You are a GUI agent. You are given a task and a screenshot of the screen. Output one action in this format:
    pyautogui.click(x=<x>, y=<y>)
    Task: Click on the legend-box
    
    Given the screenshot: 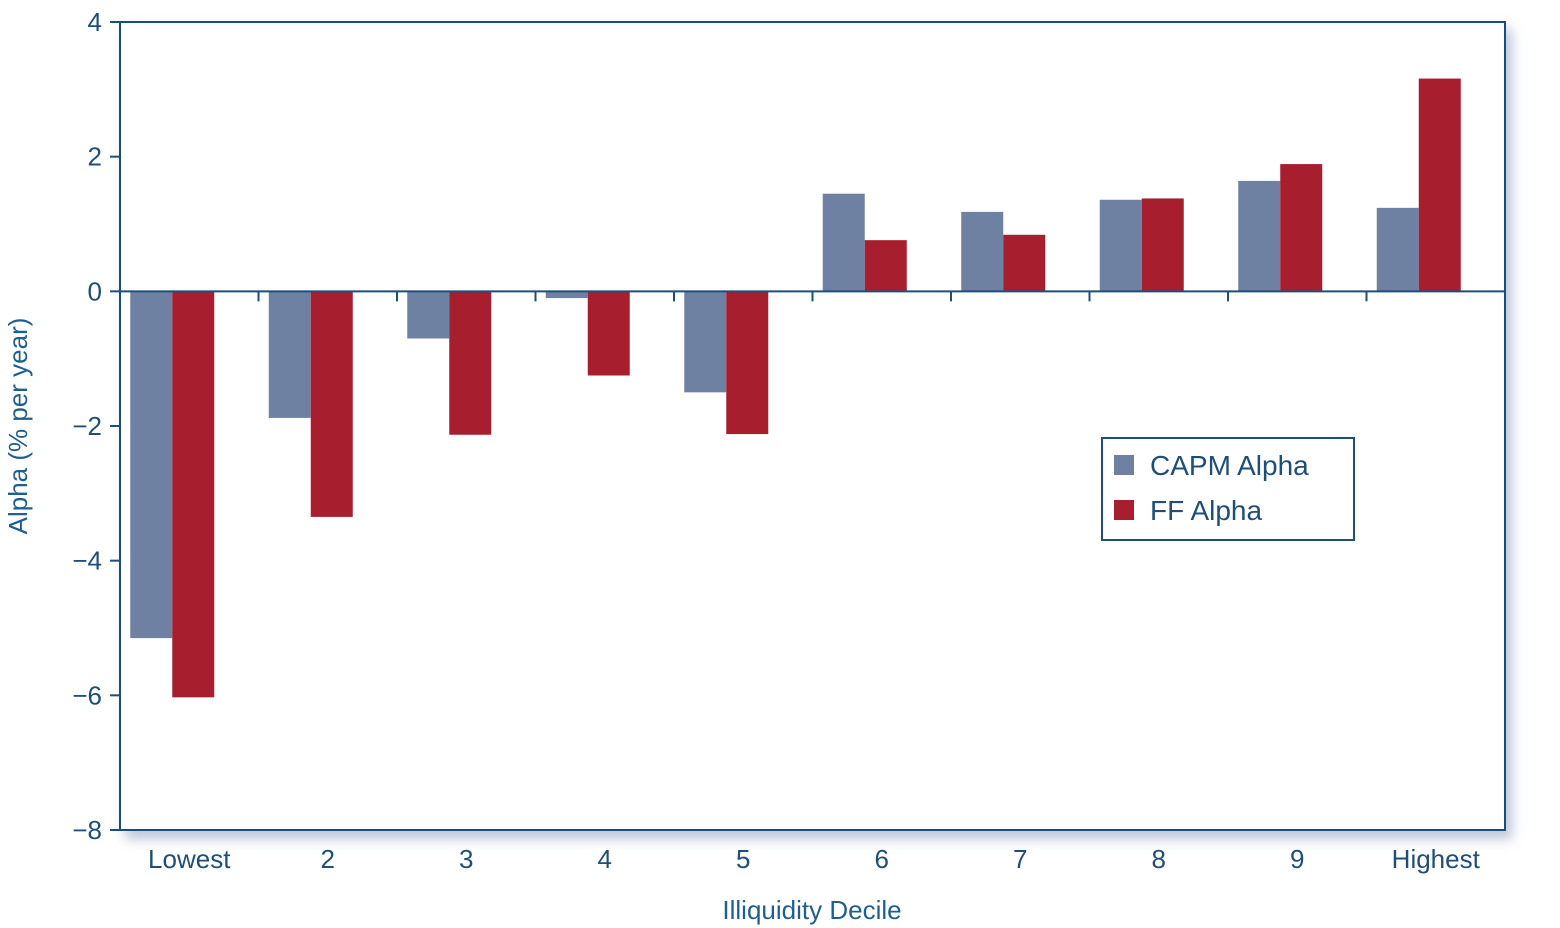 What is the action you would take?
    pyautogui.click(x=1228, y=489)
    